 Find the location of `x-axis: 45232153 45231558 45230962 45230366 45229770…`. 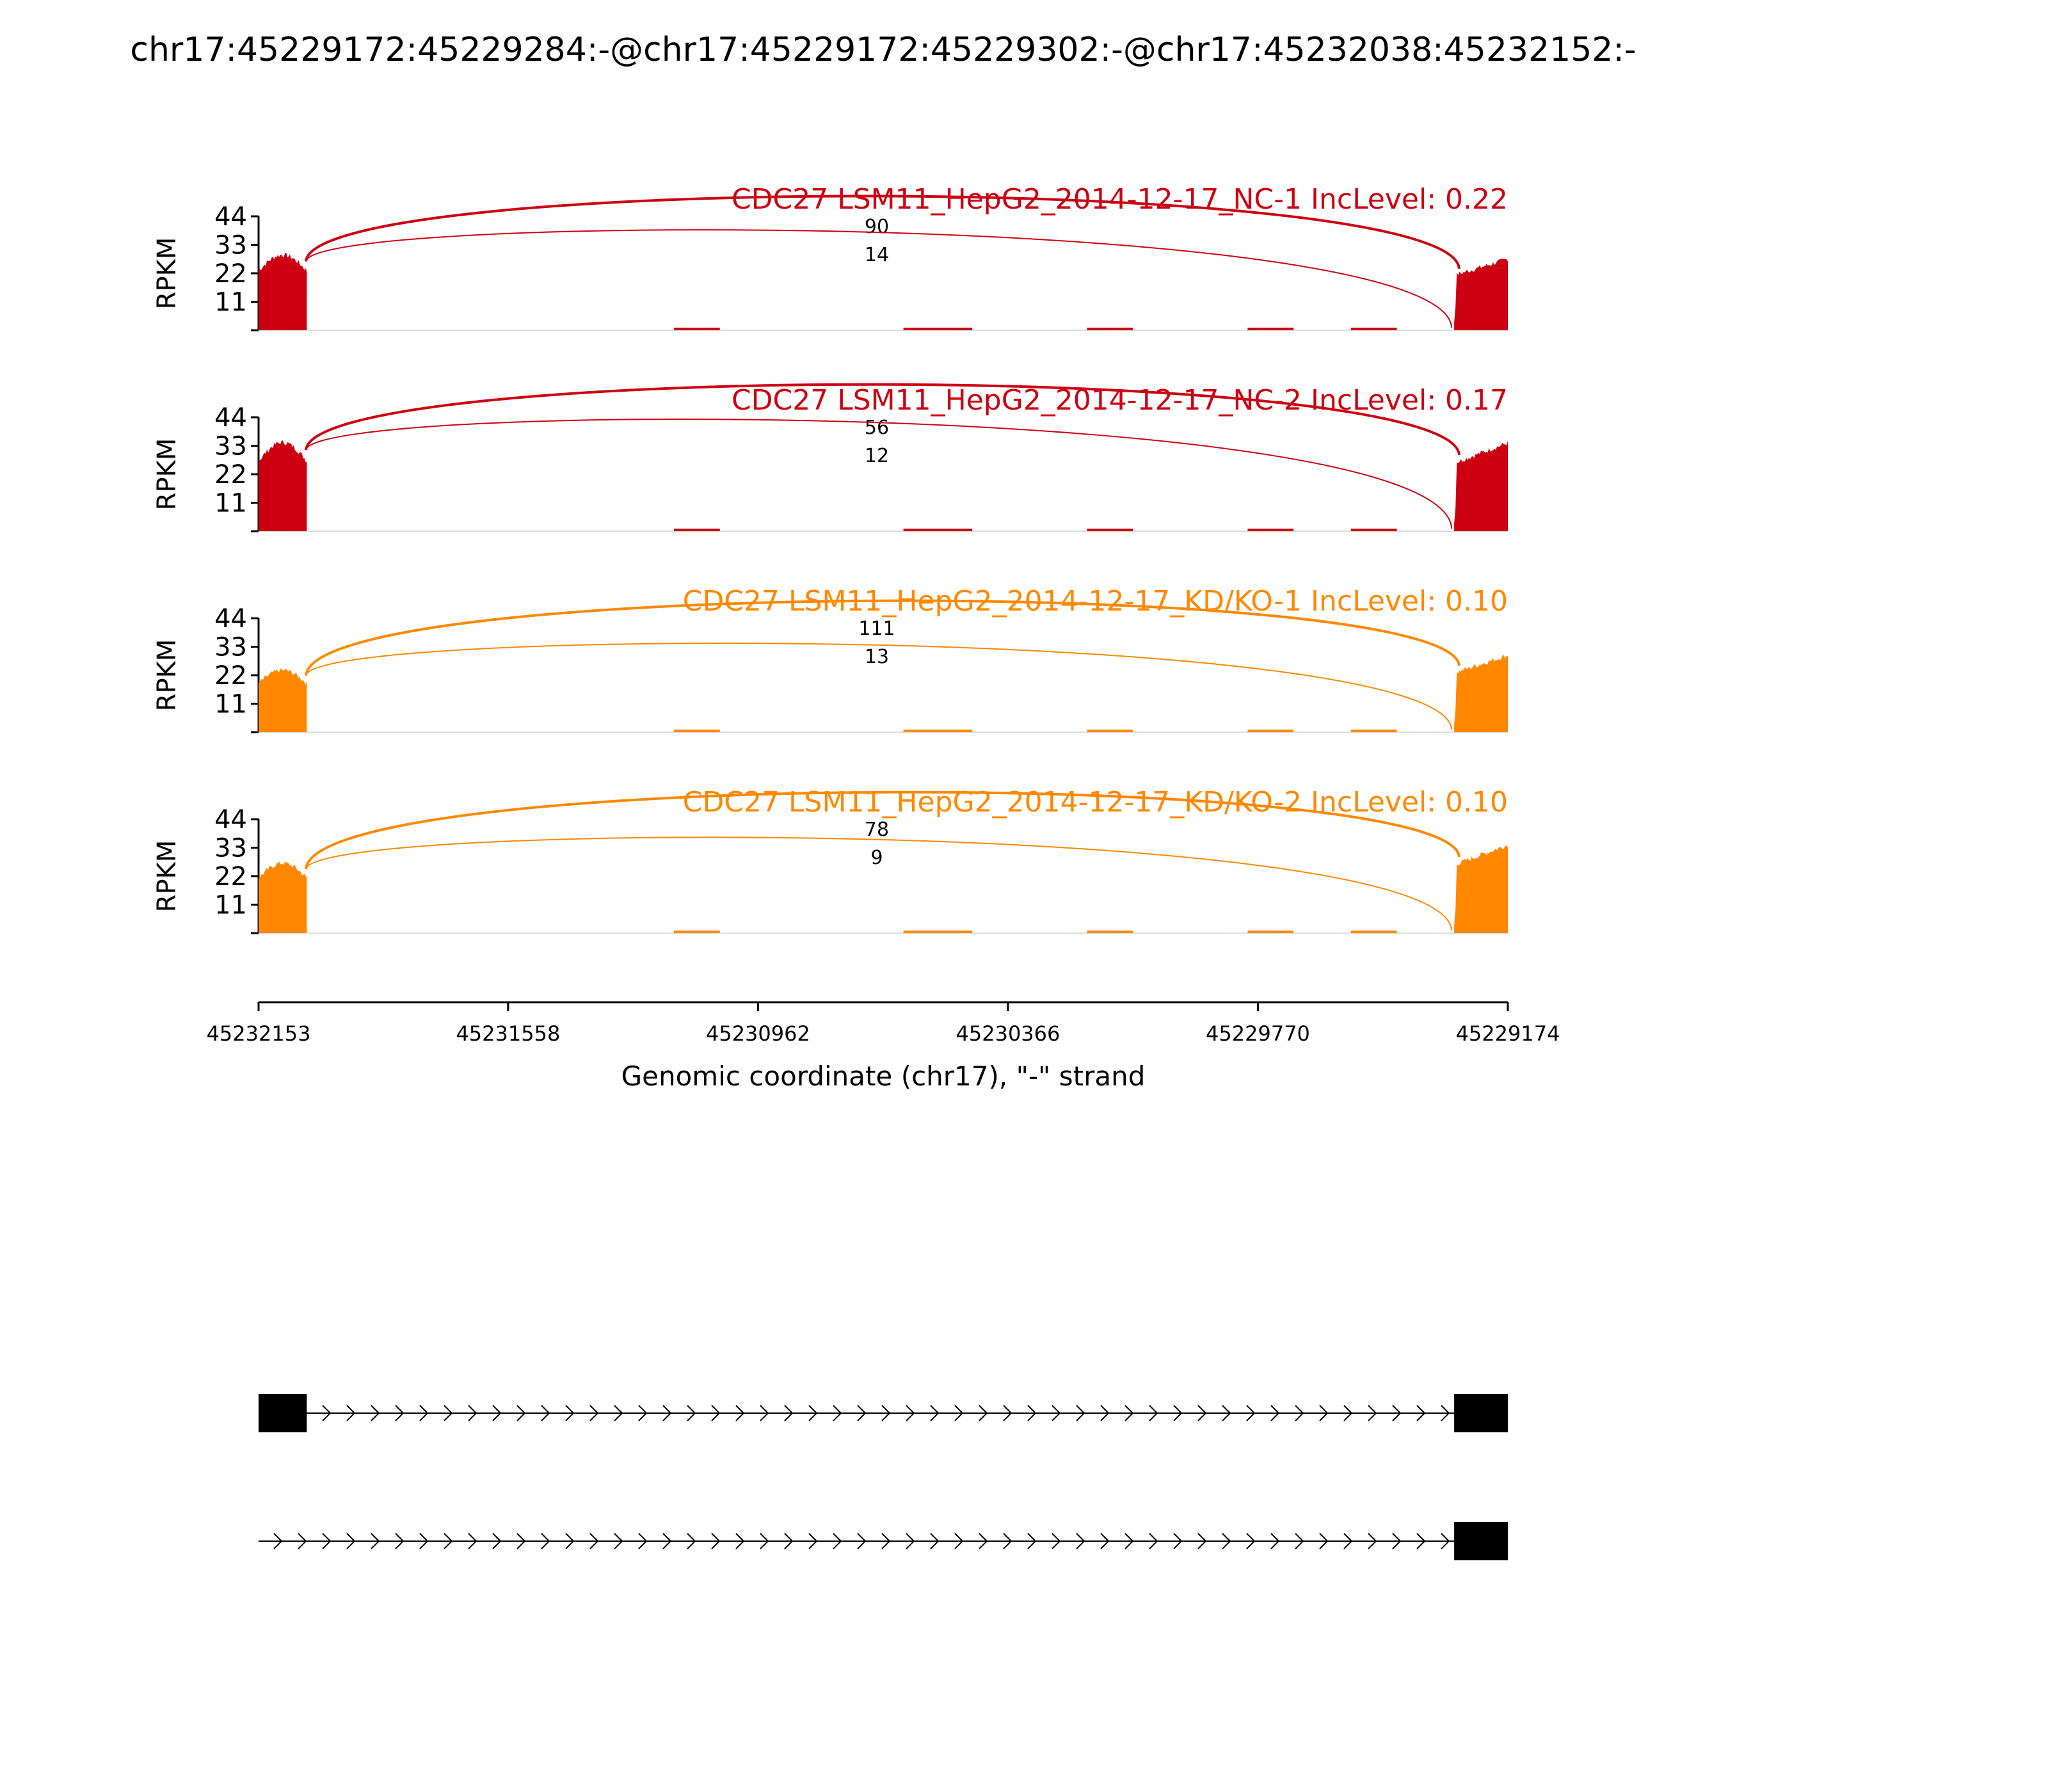

x-axis: 45232153 45231558 45230962 45230366 45229770… is located at coordinates (883, 1023).